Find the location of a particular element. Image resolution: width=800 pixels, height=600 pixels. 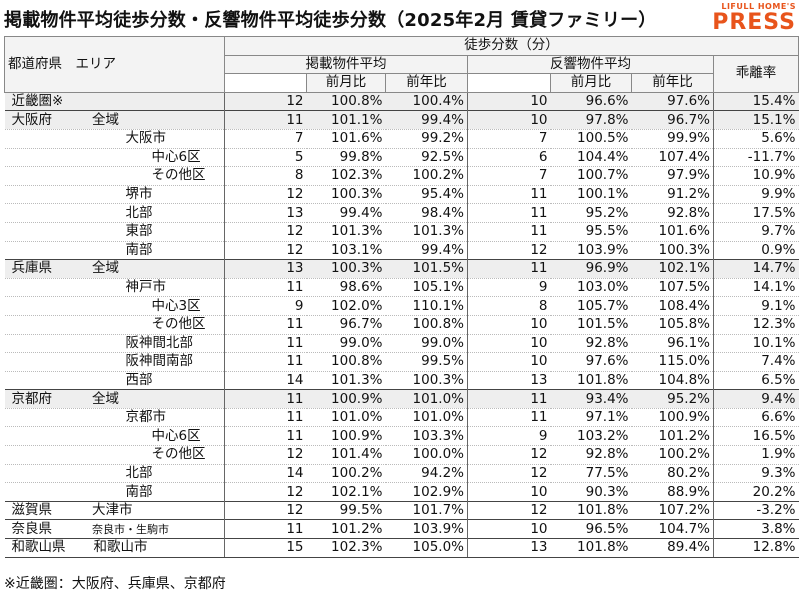

listed-mom-cell: 101.4% is located at coordinates (346, 455).